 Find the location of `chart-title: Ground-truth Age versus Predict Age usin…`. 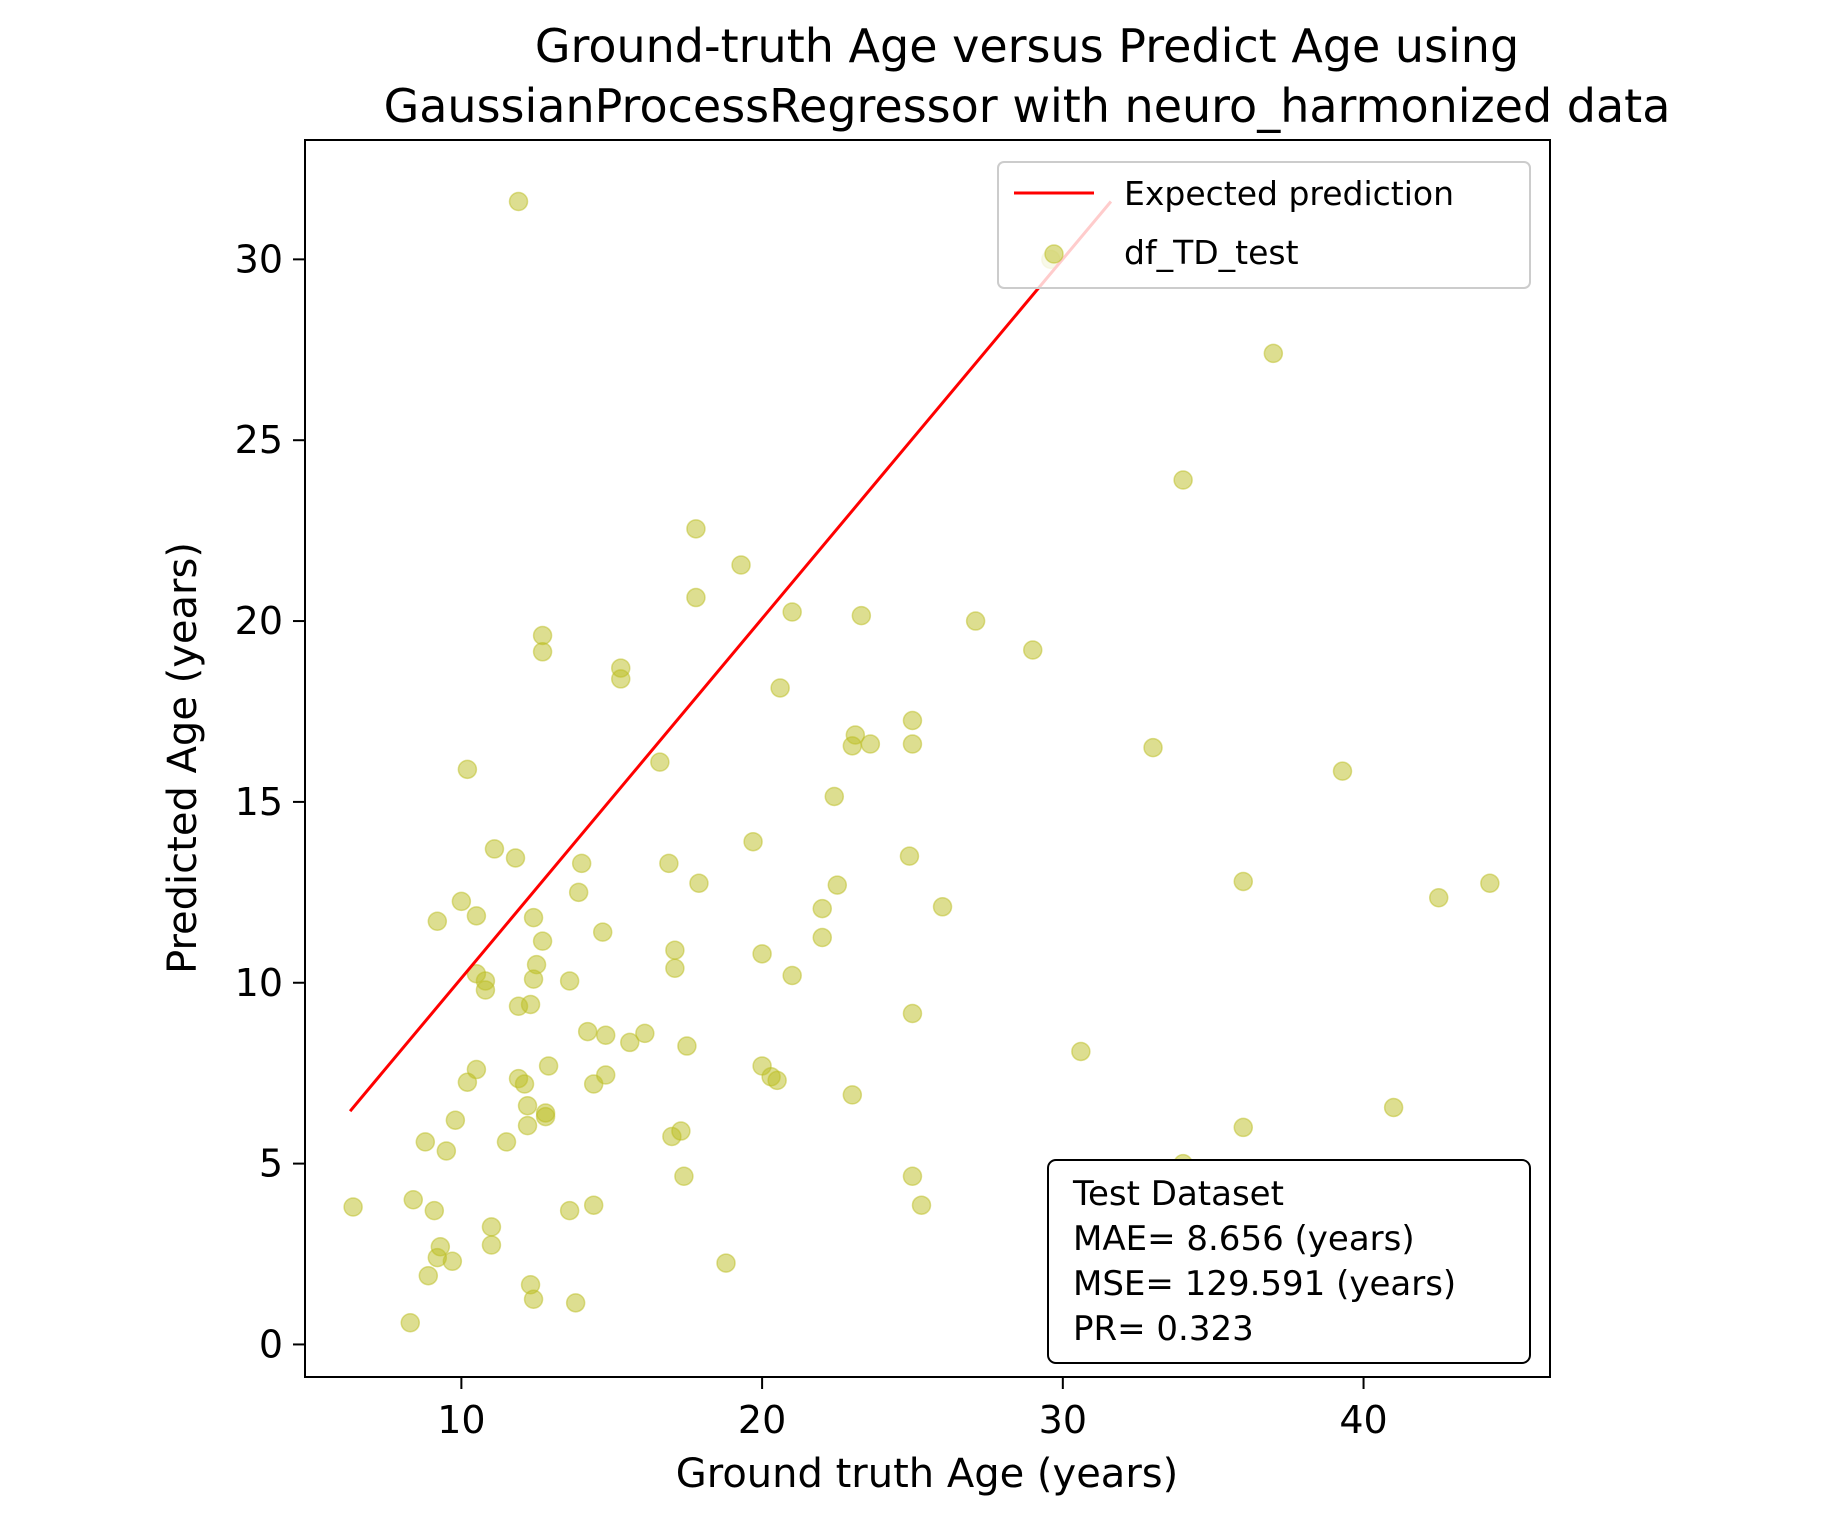

chart-title: Ground-truth Age versus Predict Age usin… is located at coordinates (1027, 76).